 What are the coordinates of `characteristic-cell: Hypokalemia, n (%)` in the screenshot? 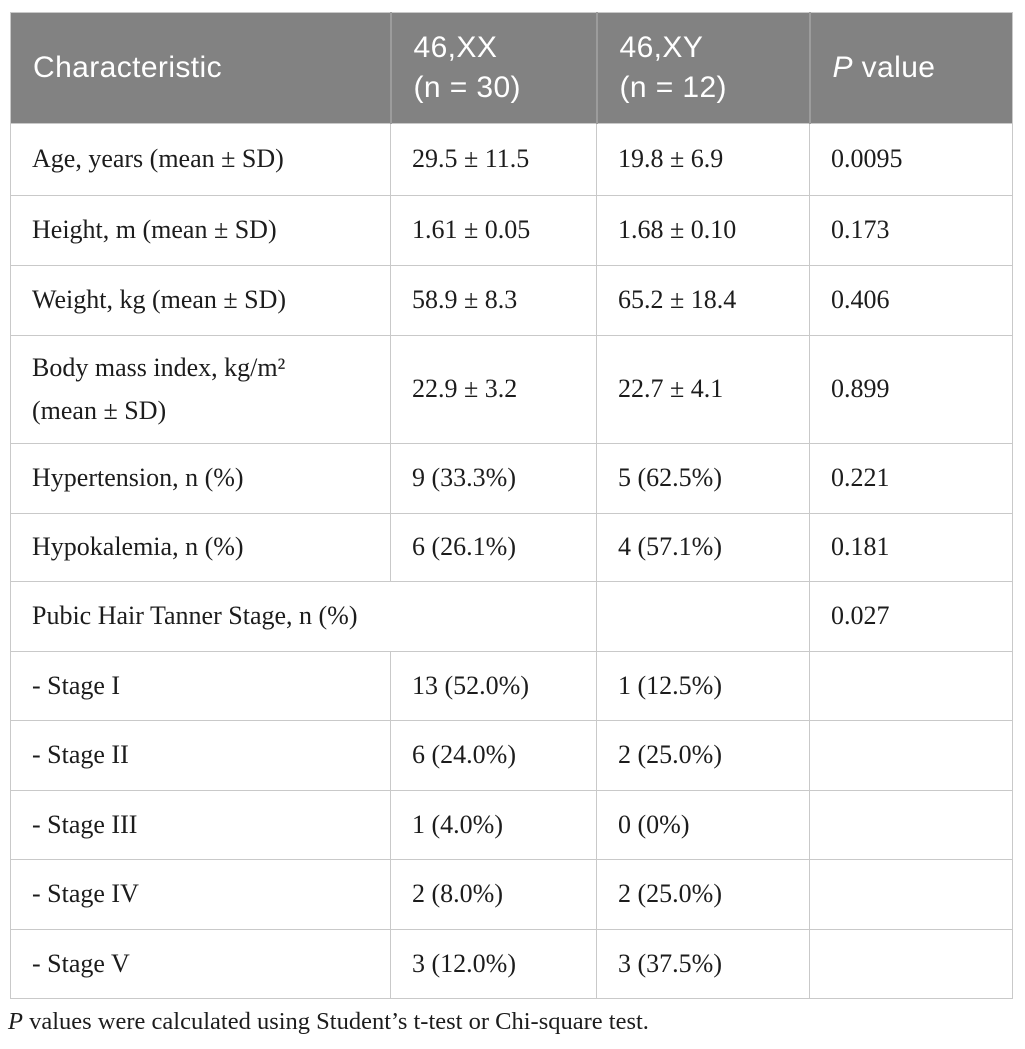 It's located at (200, 547).